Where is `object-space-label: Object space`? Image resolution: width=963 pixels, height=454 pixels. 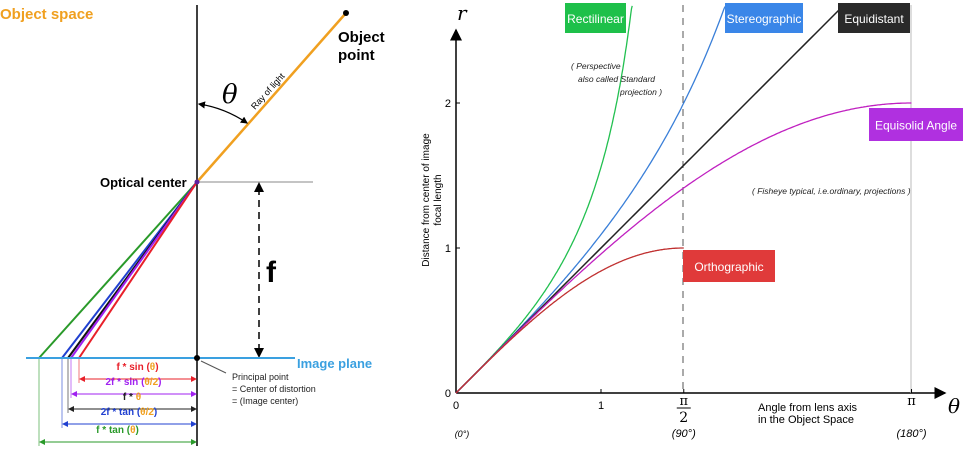
object-space-label: Object space is located at coordinates (46, 14).